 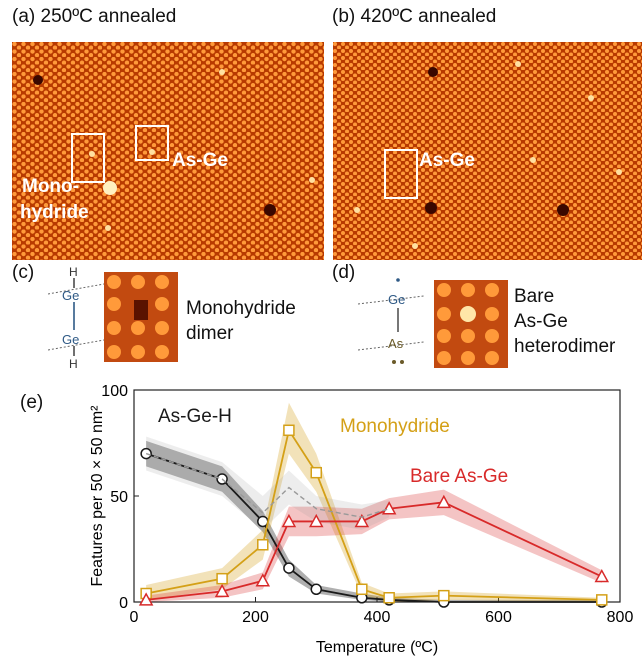 I want to click on label-hydride: hydride, so click(x=54, y=212).